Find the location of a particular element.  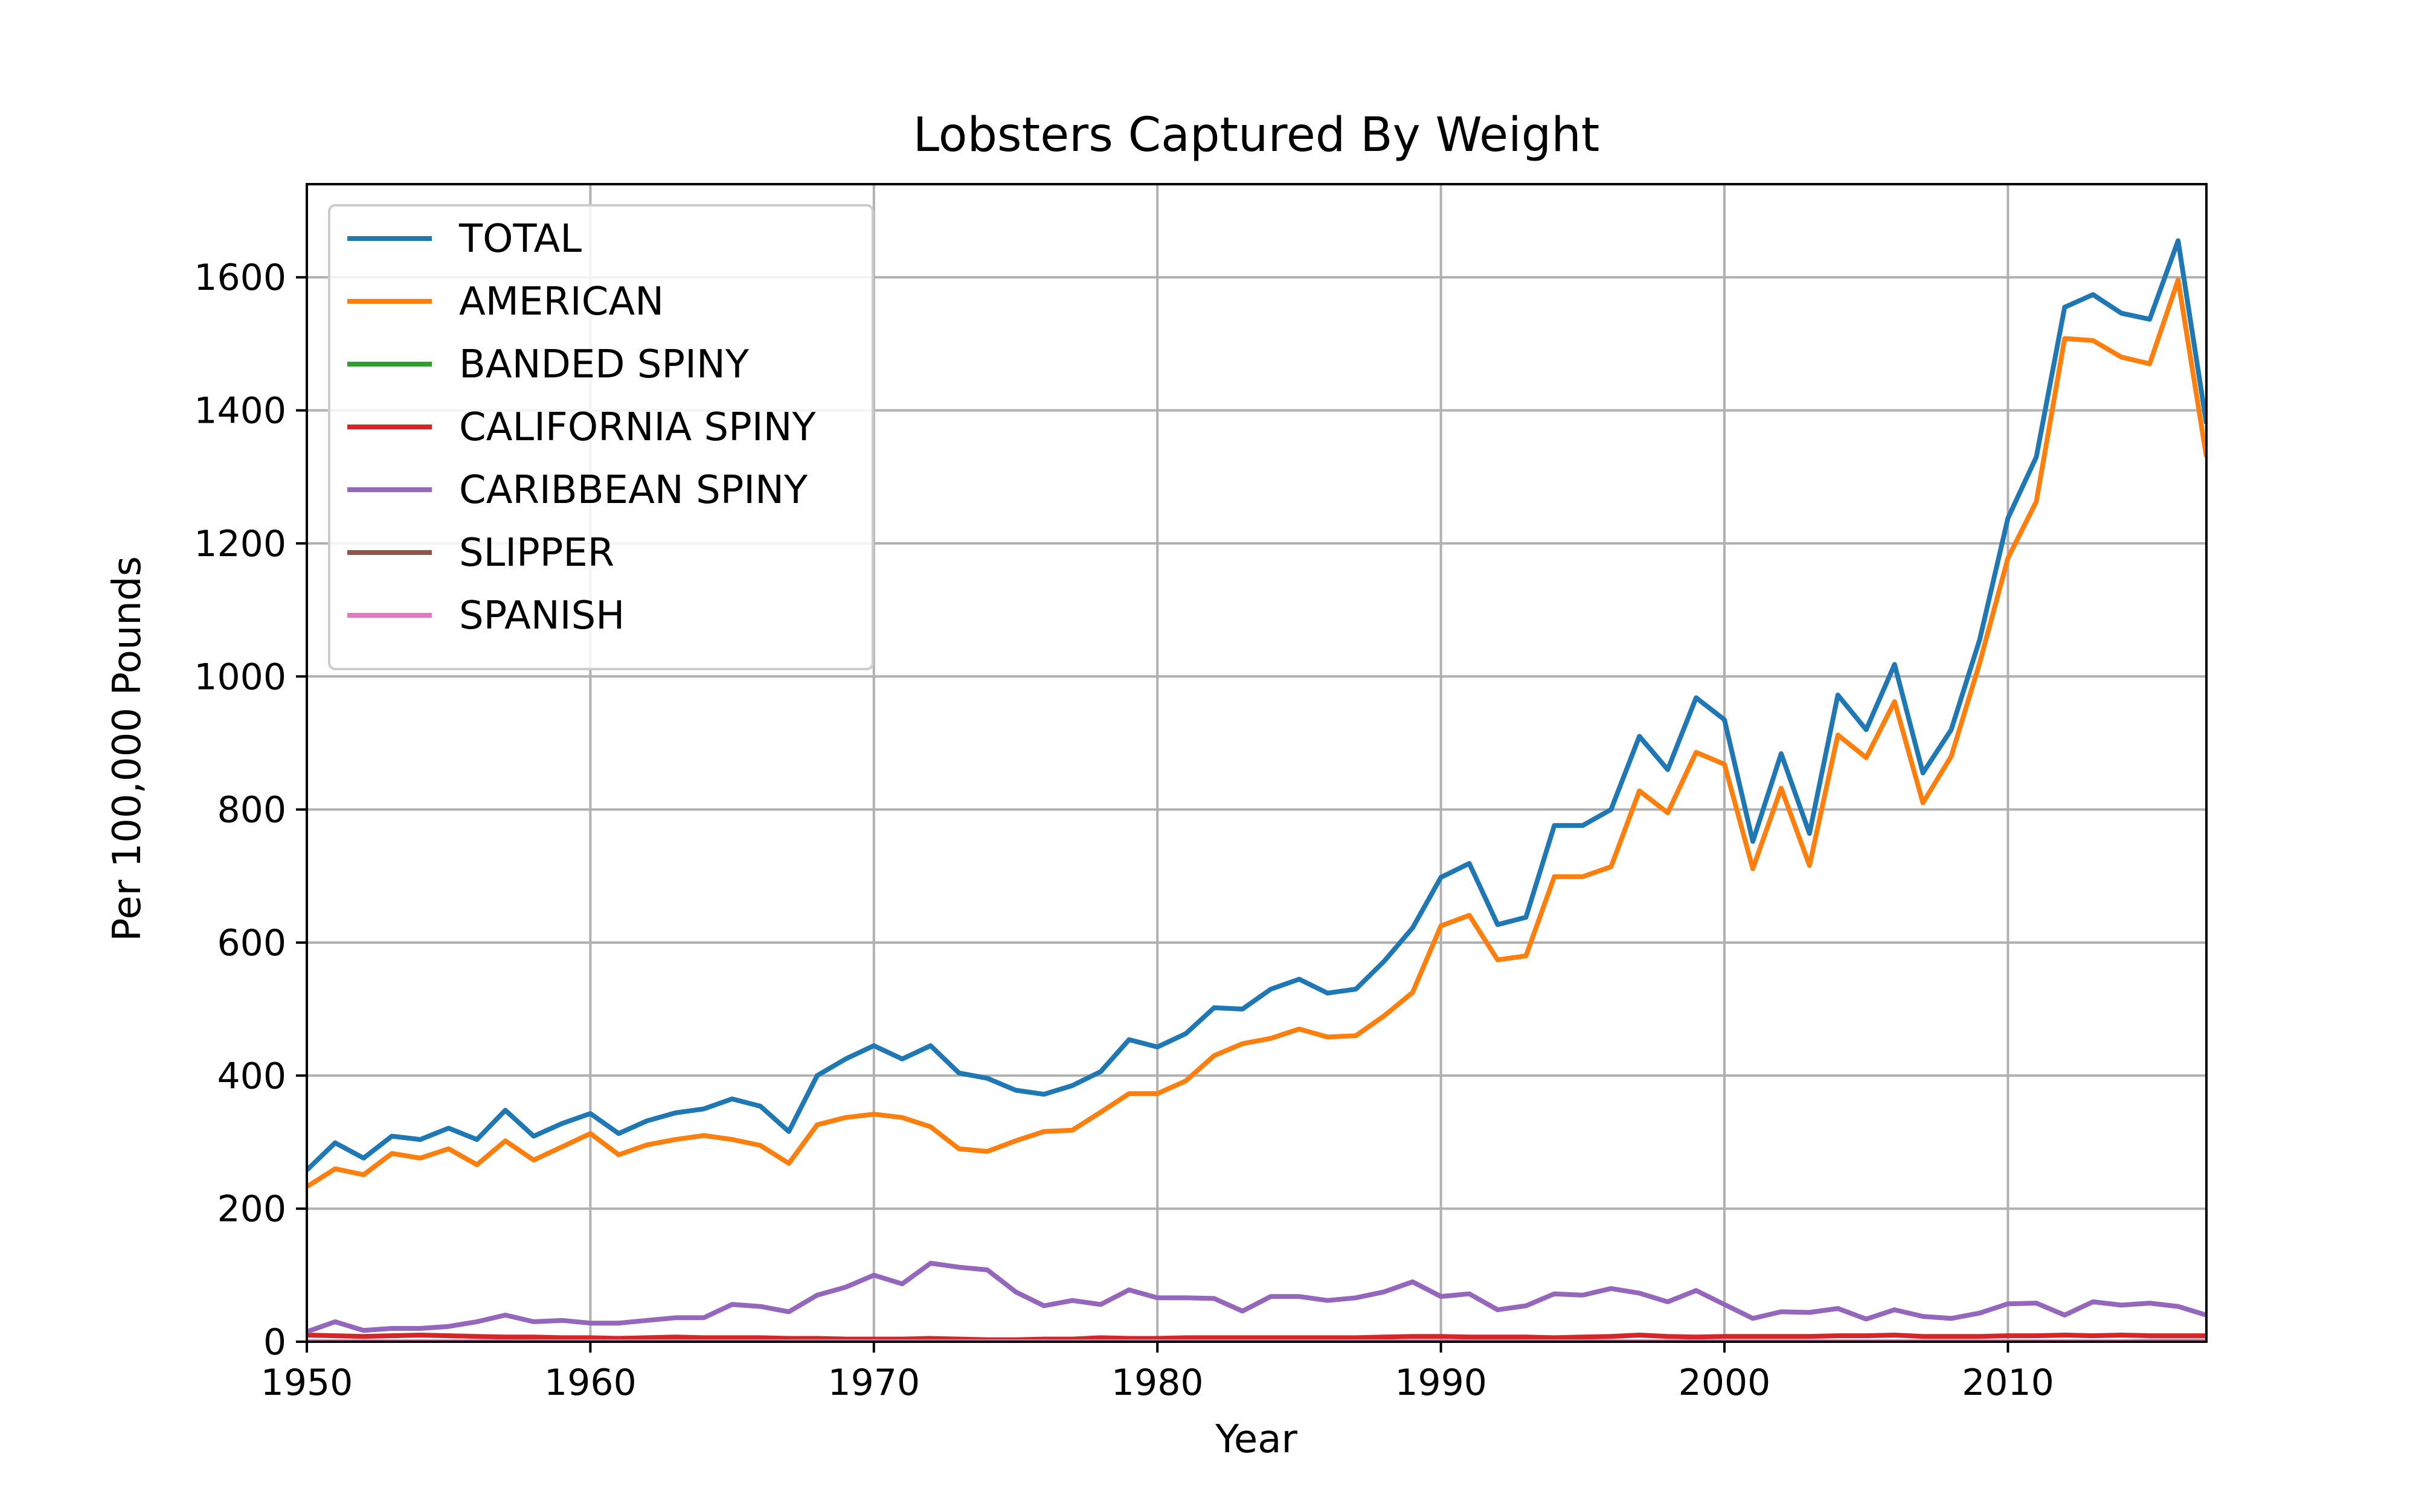

chart-title: Lobsters Captured By Weight is located at coordinates (1256, 135).